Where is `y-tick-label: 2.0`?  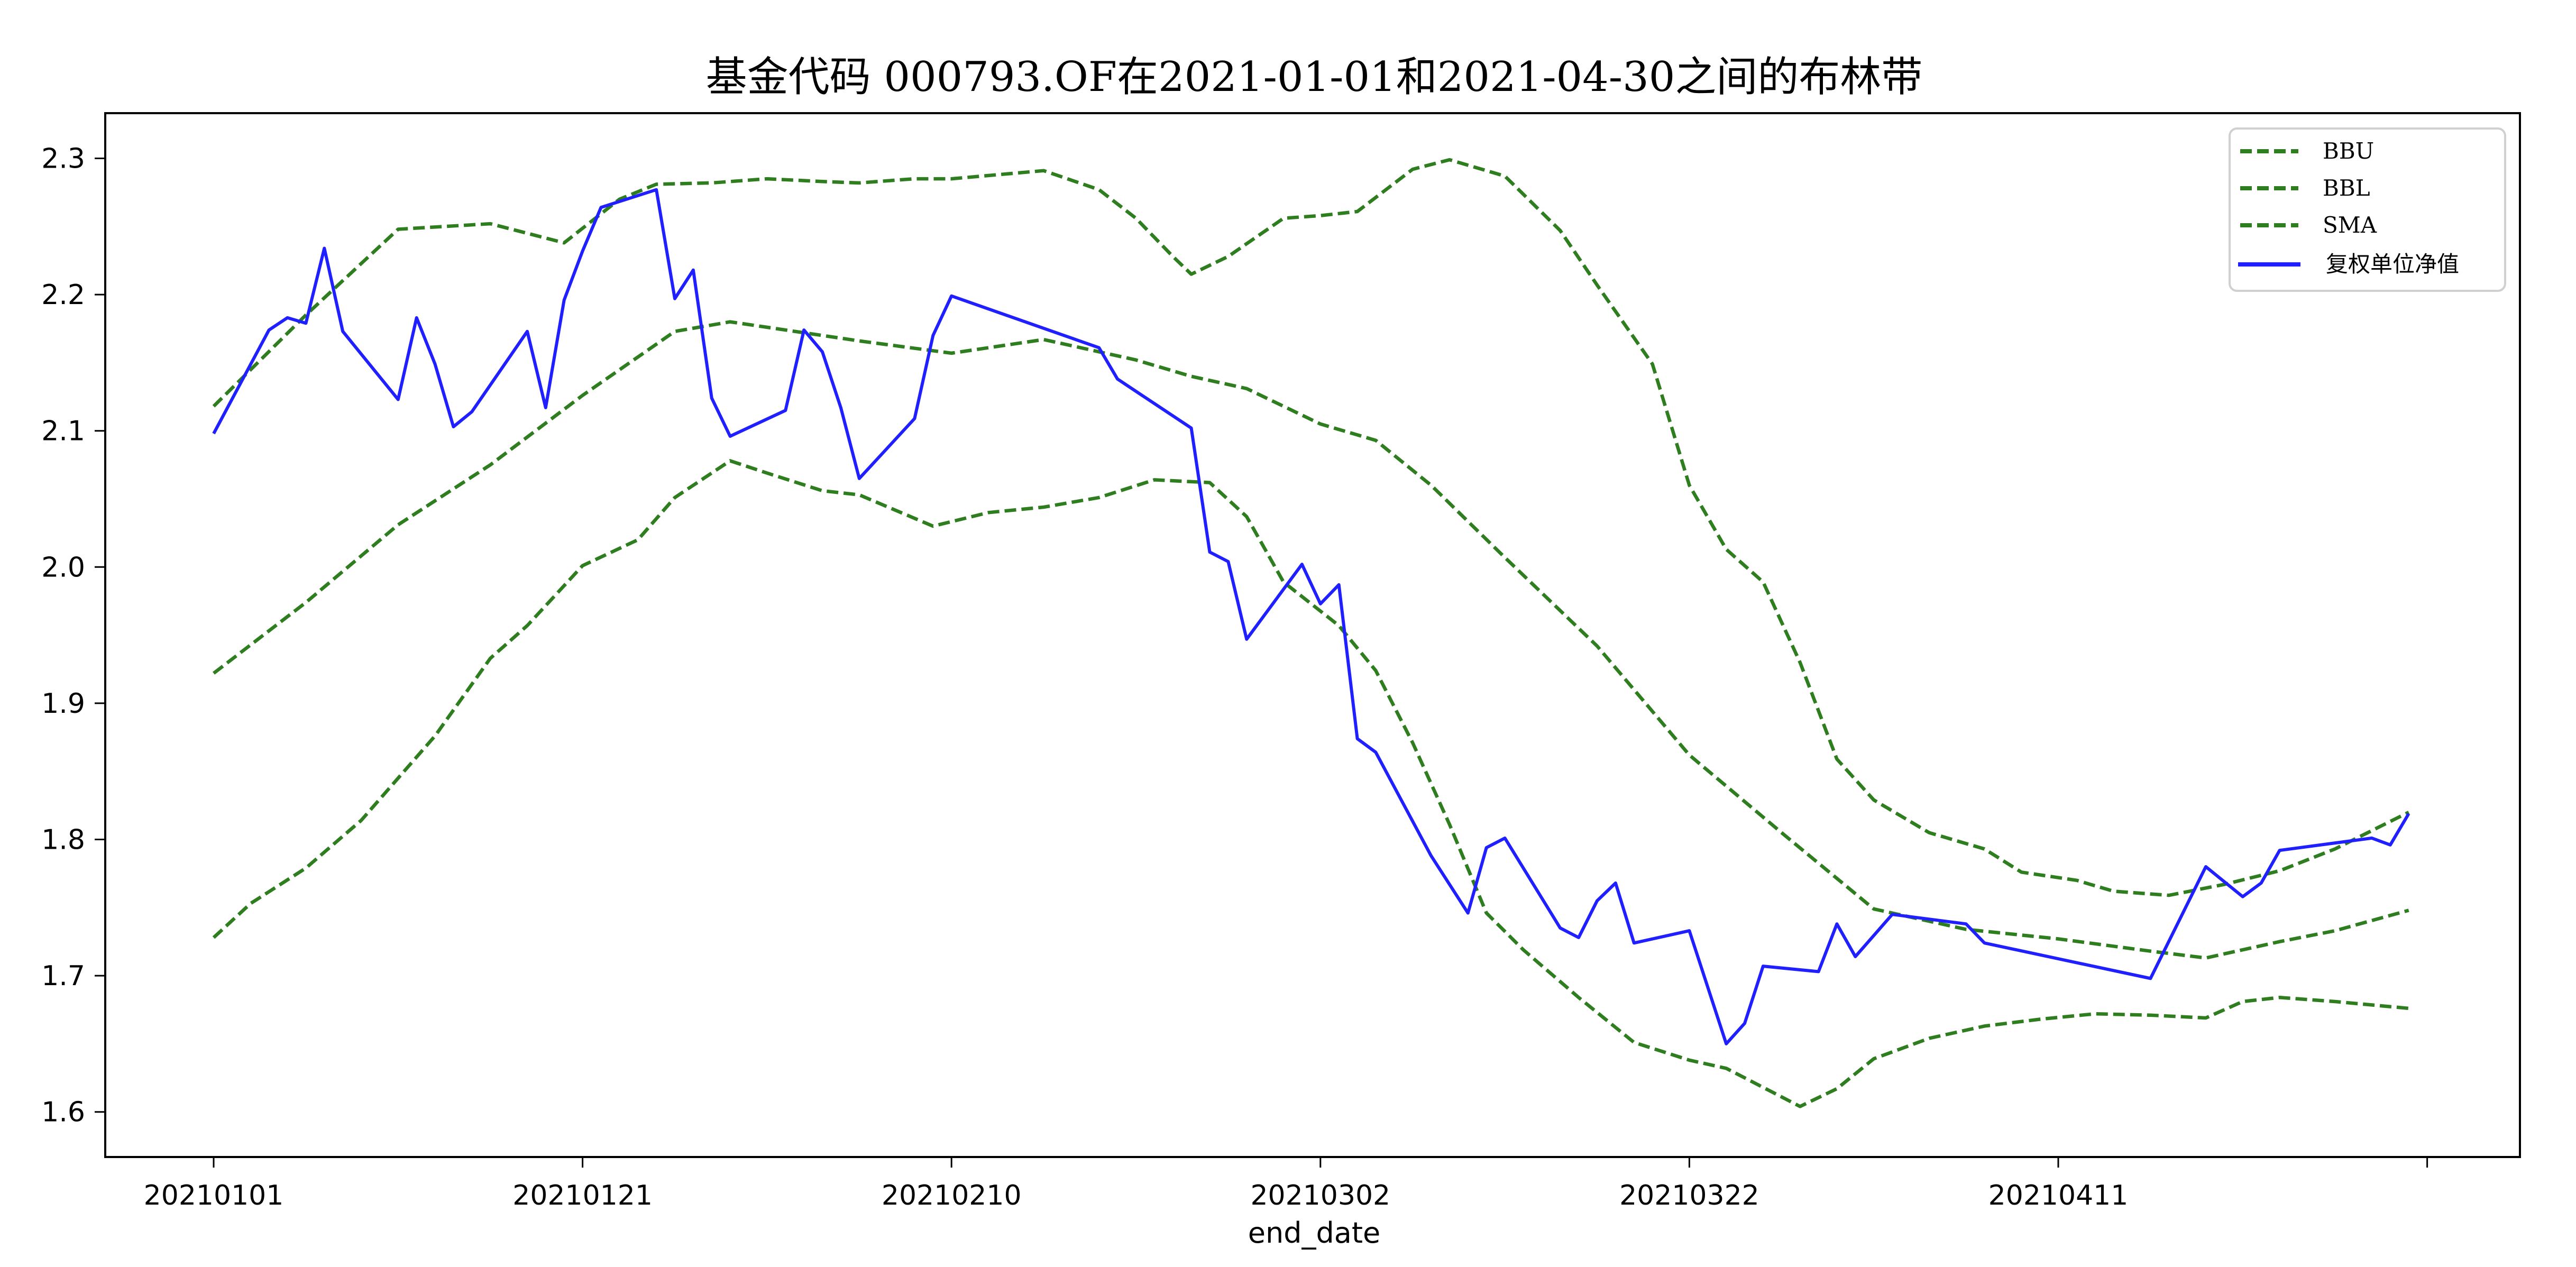
y-tick-label: 2.0 is located at coordinates (63, 567).